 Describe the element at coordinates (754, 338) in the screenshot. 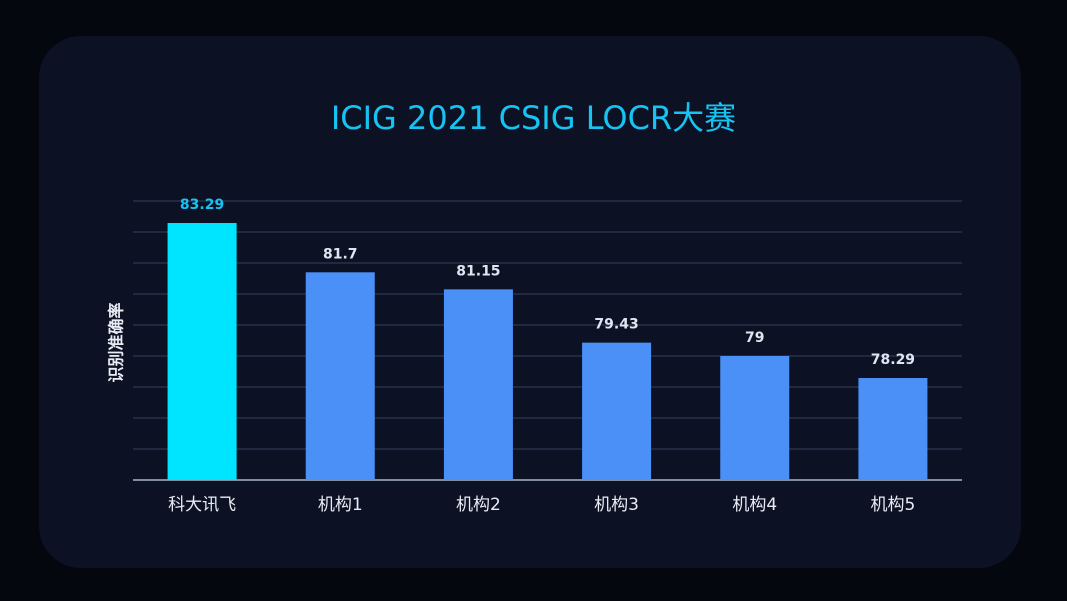

I see `data-label: 79` at that location.